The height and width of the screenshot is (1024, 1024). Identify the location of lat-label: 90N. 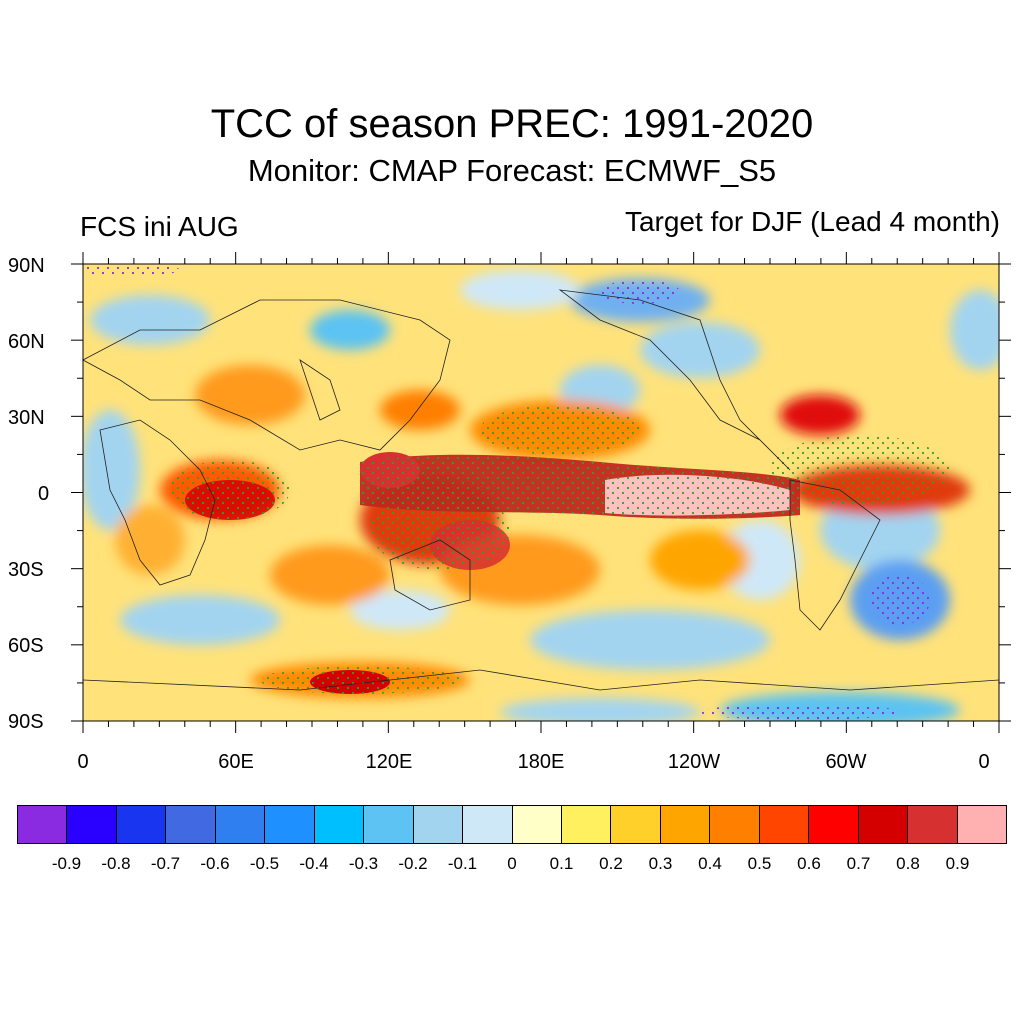
(26, 266).